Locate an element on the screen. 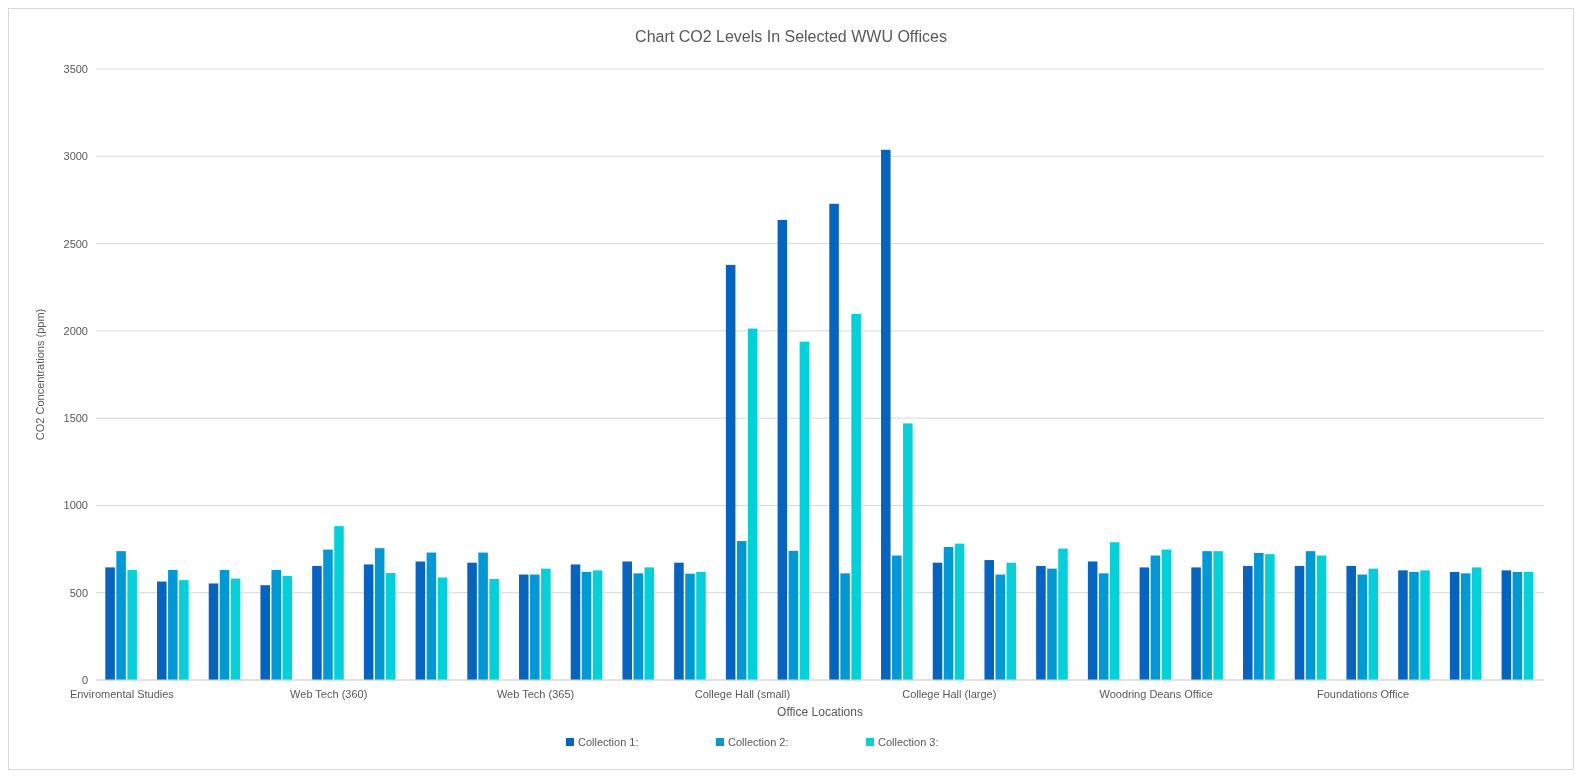 The width and height of the screenshot is (1582, 778). chart-title: Chart CO2 Levels In Selected WWU Offices is located at coordinates (791, 36).